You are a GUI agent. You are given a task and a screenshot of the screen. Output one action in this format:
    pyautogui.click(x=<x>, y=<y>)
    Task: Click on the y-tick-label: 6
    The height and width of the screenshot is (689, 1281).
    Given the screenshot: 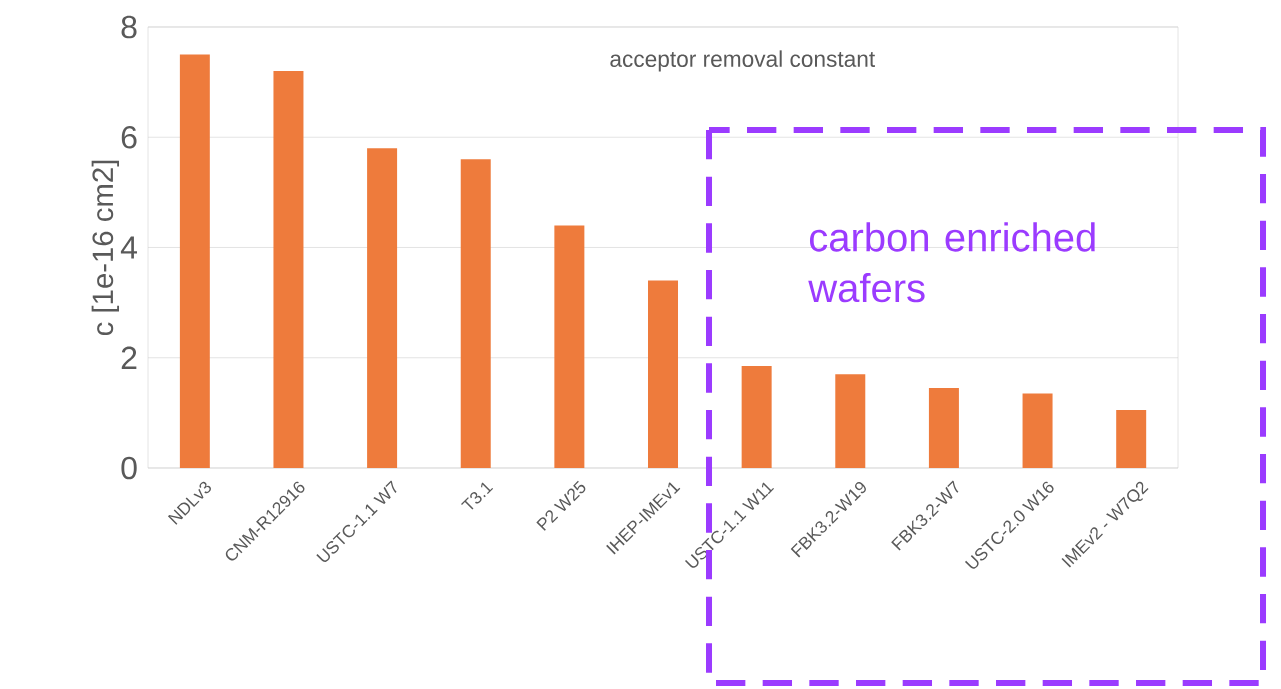 What is the action you would take?
    pyautogui.click(x=129, y=137)
    